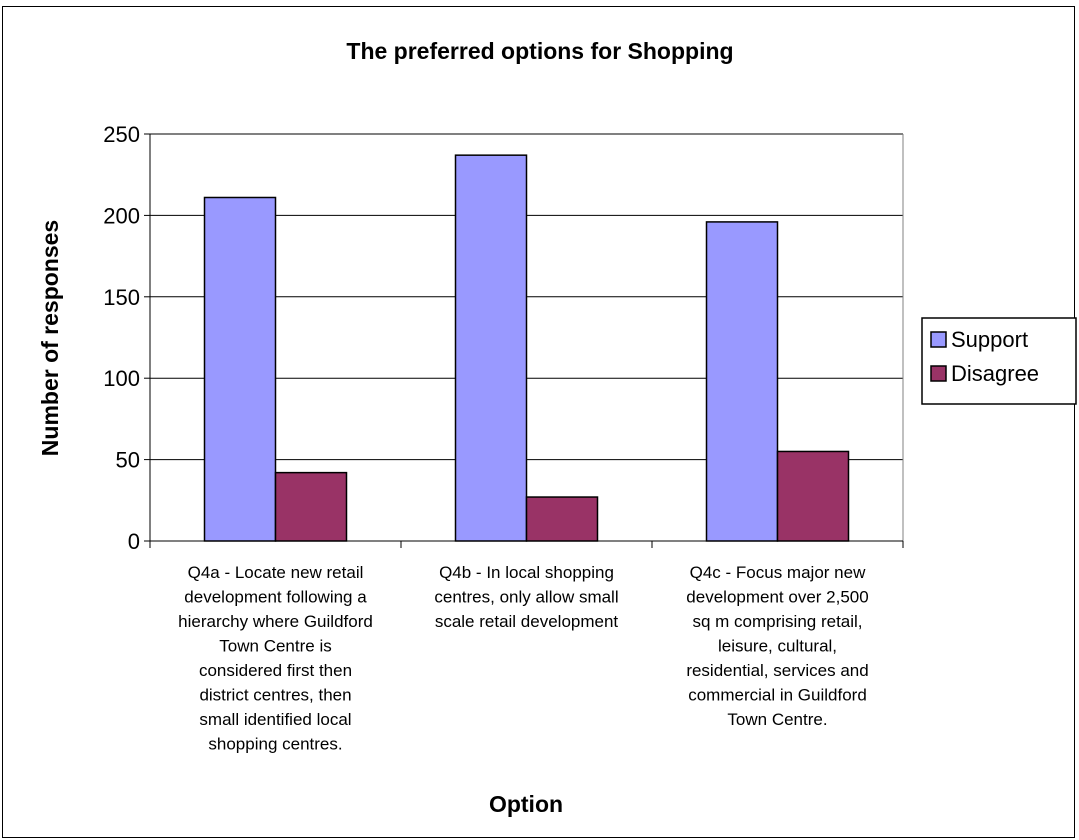 The image size is (1079, 840). I want to click on category-label-line: development following a, so click(275, 597).